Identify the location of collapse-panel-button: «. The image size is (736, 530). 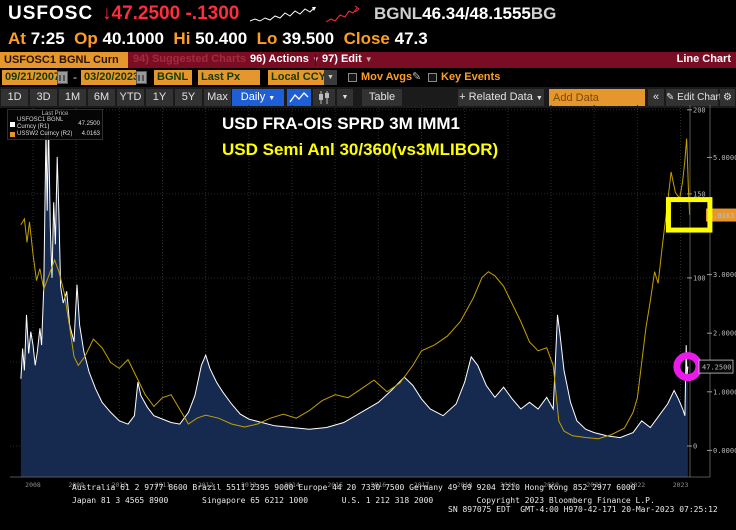
(656, 97).